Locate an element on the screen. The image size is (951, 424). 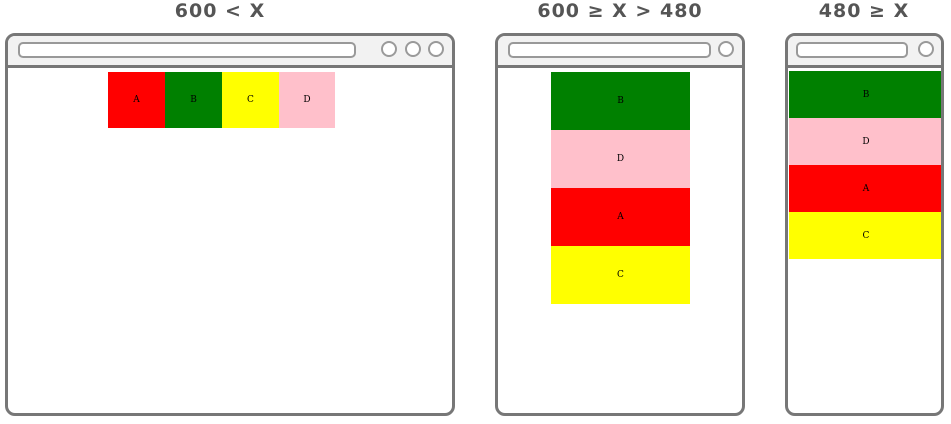
browser-viewport: B D A C is located at coordinates (864, 240).